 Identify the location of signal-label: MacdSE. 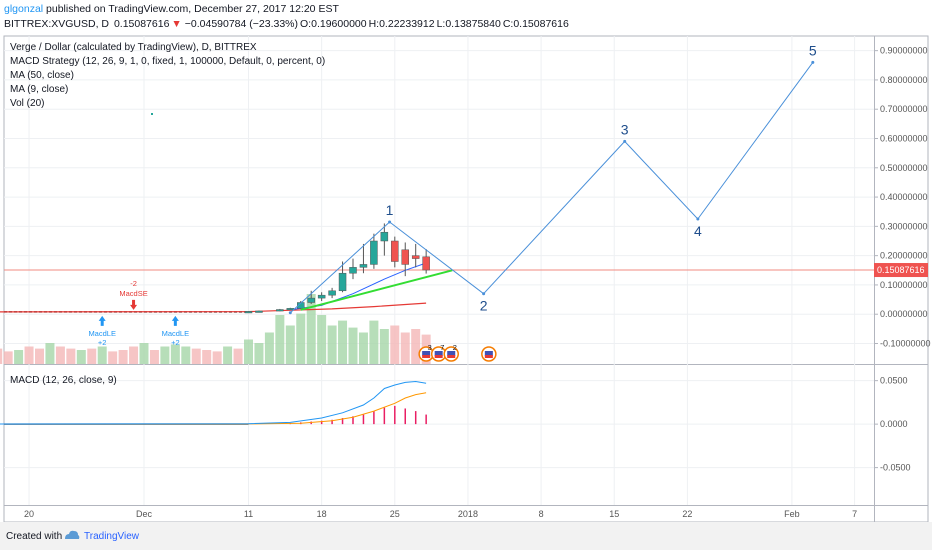
(133, 293).